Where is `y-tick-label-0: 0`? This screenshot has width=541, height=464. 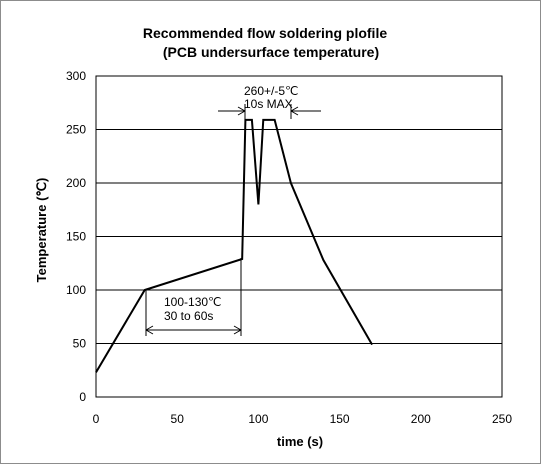 y-tick-label-0: 0 is located at coordinates (82, 397).